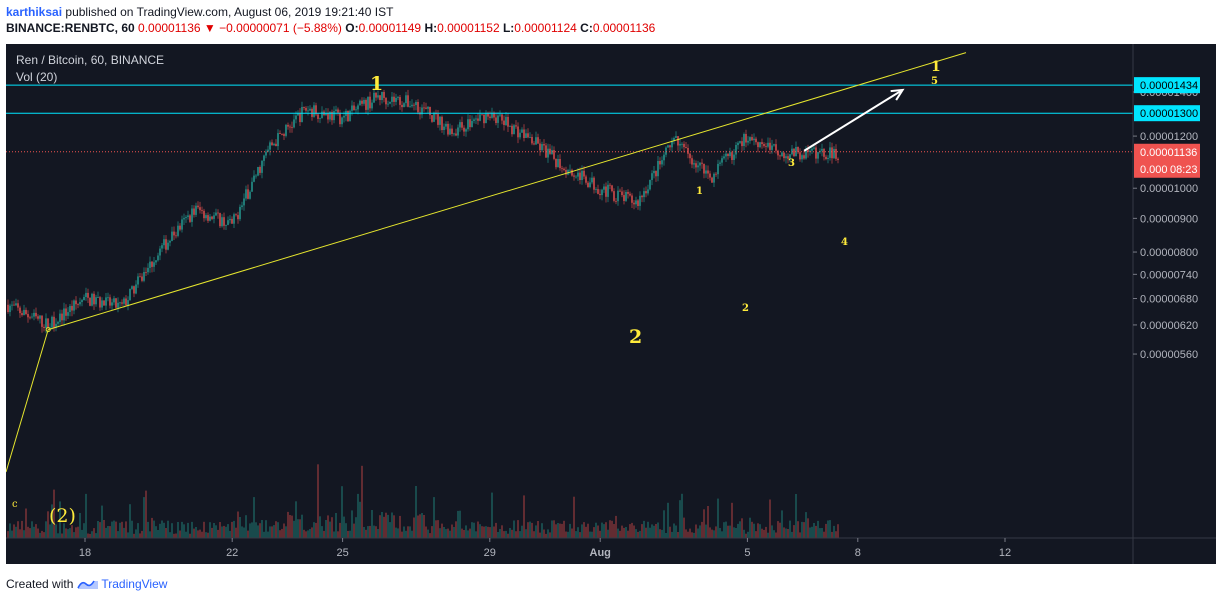  I want to click on low-label: L:, so click(508, 28).